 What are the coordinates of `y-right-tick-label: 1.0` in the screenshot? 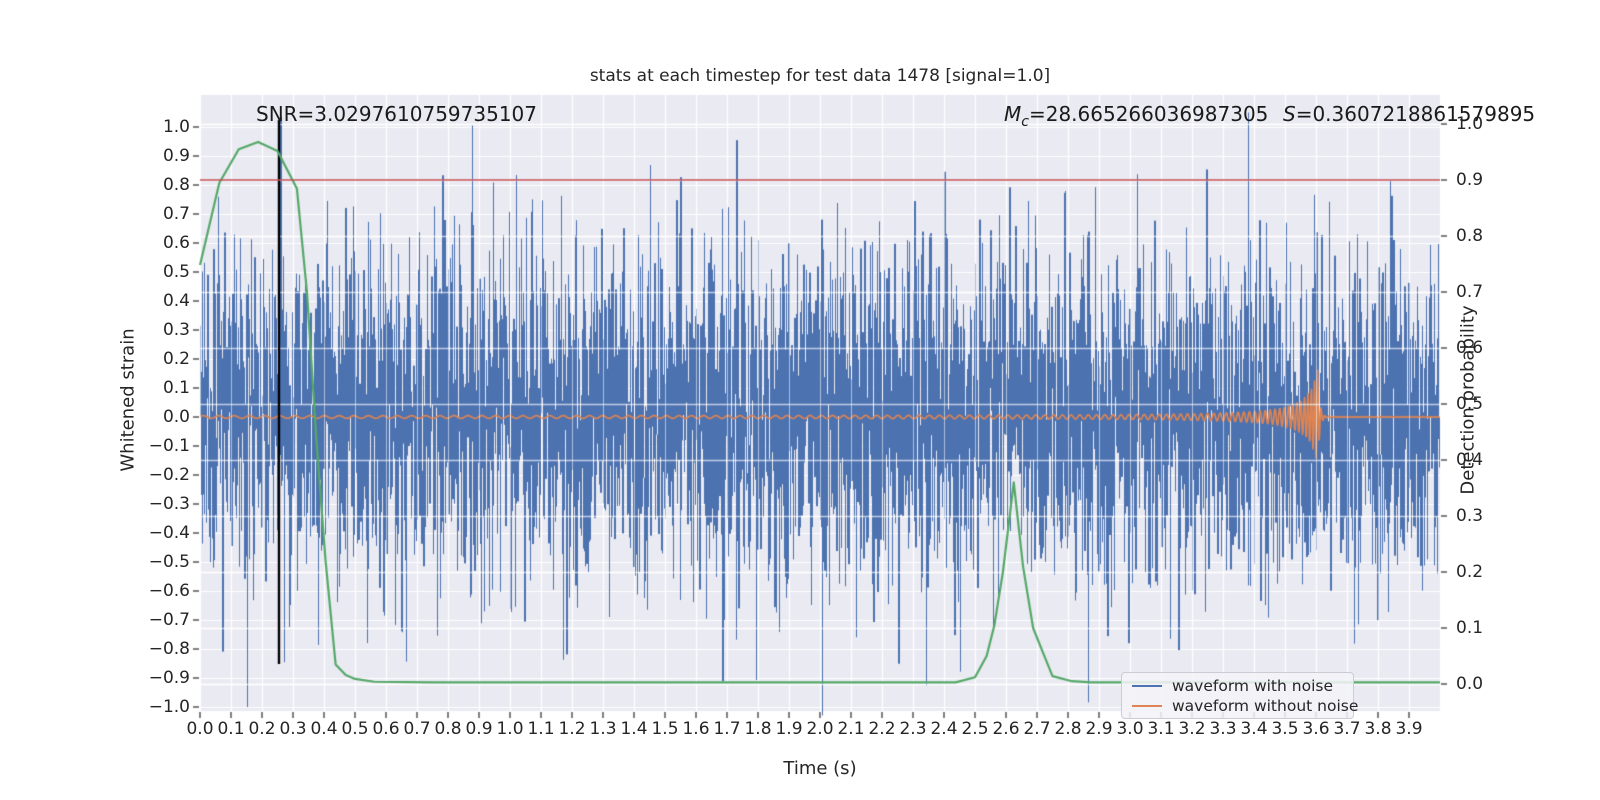 It's located at (1470, 124).